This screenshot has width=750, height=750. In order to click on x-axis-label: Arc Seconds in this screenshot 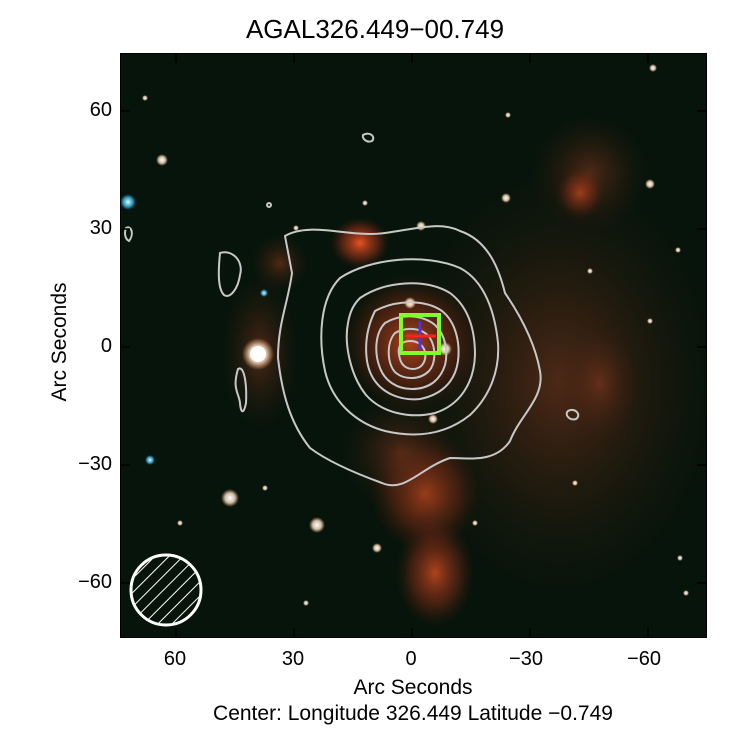, I will do `click(413, 687)`.